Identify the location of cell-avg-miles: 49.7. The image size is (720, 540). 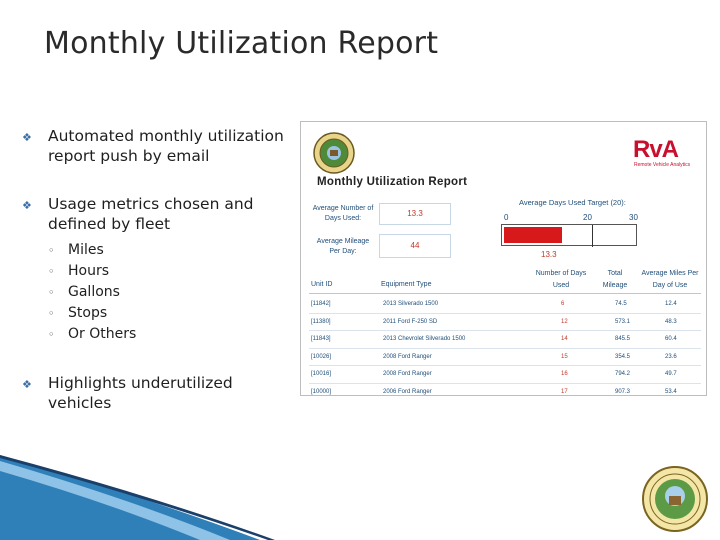
(671, 374).